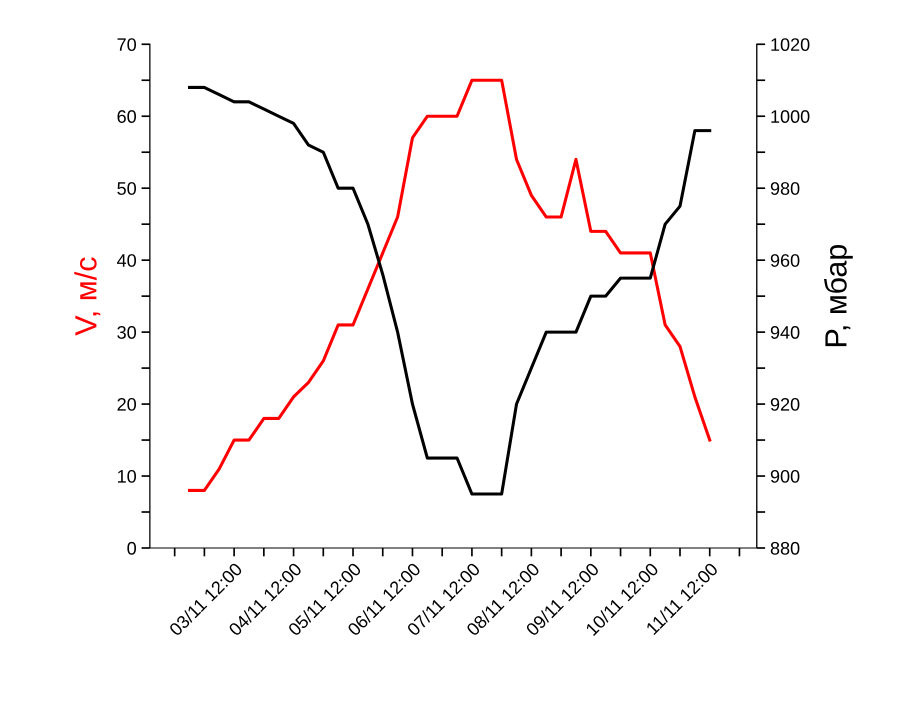  Describe the element at coordinates (87, 296) in the screenshot. I see `y-axis-title: V, м/с` at that location.